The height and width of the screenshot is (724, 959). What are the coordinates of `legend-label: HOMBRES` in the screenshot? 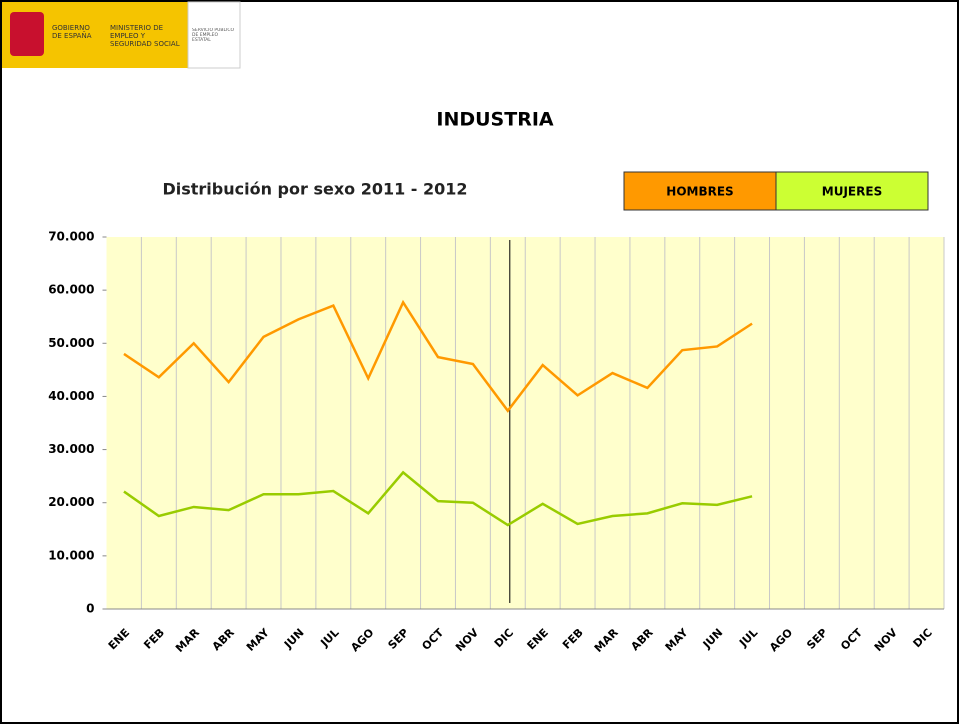 It's located at (699, 192).